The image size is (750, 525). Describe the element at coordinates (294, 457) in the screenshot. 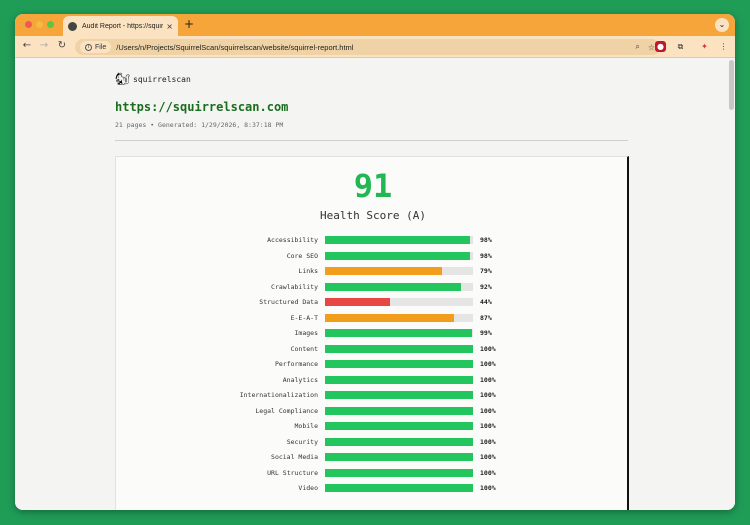

I see `category-label: Social Media` at that location.